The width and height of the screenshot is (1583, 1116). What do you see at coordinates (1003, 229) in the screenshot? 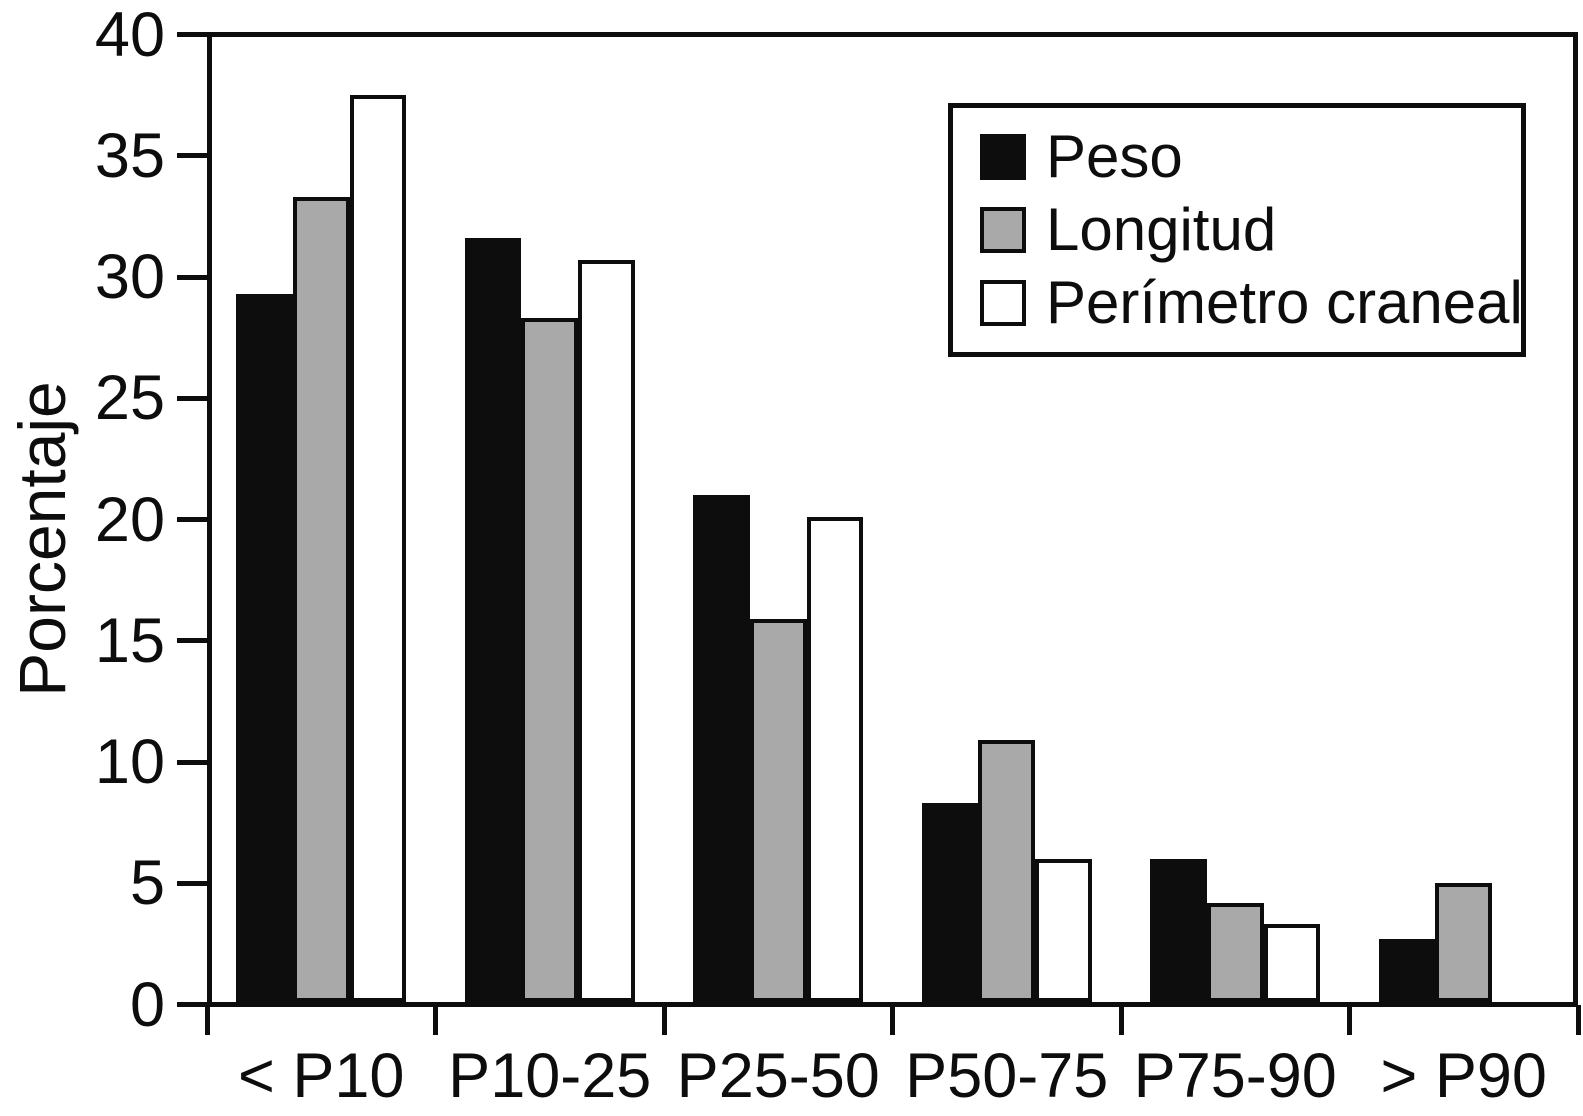
I see `legend-swatch-longitud` at bounding box center [1003, 229].